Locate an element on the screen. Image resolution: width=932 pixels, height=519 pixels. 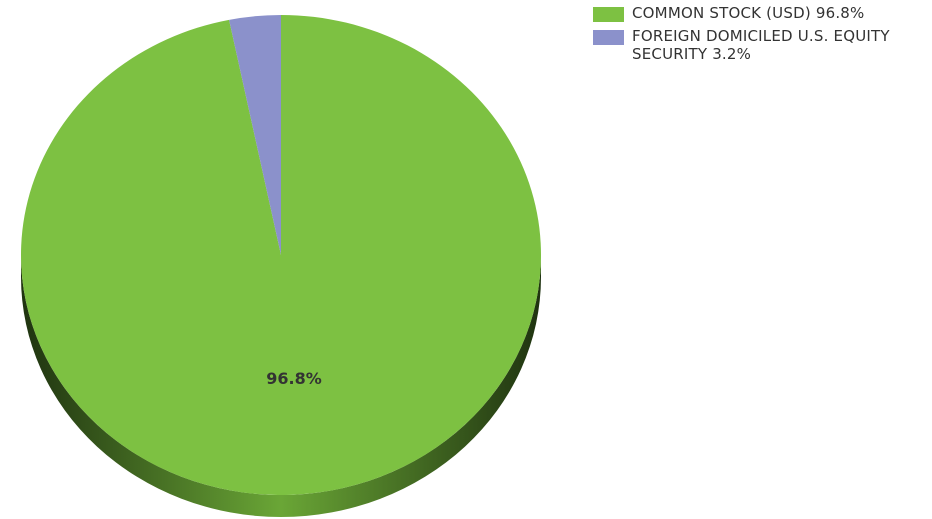
legend-item-common-stock: COMMON STOCK (USD) 96.8% is located at coordinates (760, 13).